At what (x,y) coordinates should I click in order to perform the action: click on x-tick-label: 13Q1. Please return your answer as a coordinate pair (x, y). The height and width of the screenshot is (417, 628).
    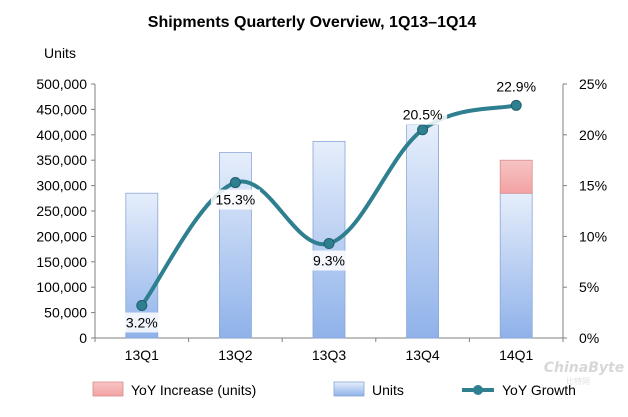
    Looking at the image, I should click on (142, 355).